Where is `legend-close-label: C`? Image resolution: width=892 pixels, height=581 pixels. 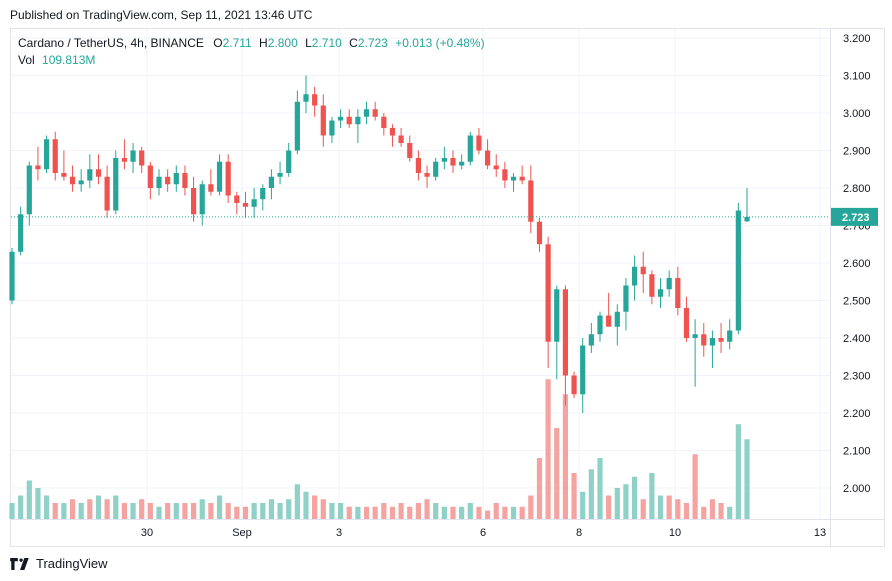
legend-close-label: C is located at coordinates (353, 43).